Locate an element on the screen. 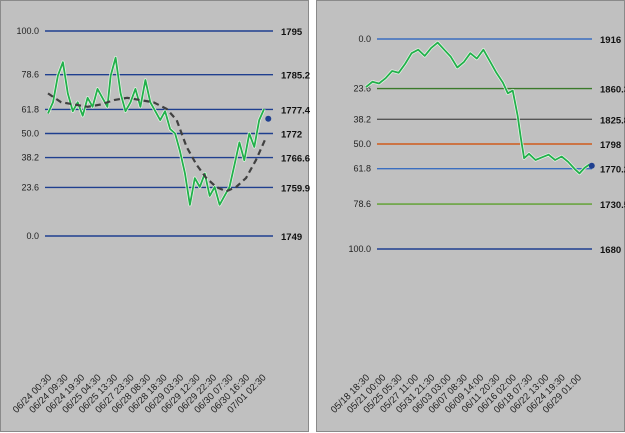 This screenshot has height=433, width=625. level-price-label: 1772 is located at coordinates (291, 135).